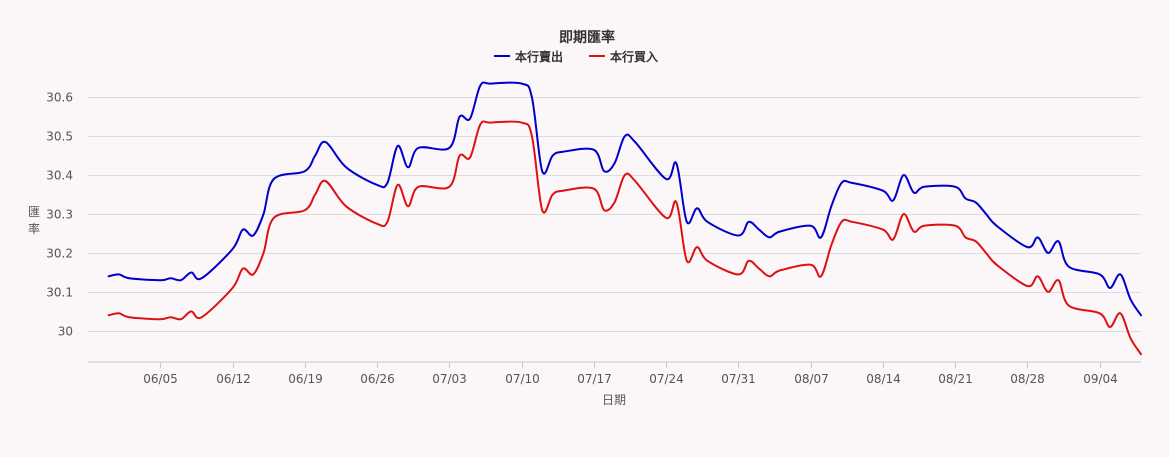  Describe the element at coordinates (449, 379) in the screenshot. I see `x-tick-label: 07/03` at that location.